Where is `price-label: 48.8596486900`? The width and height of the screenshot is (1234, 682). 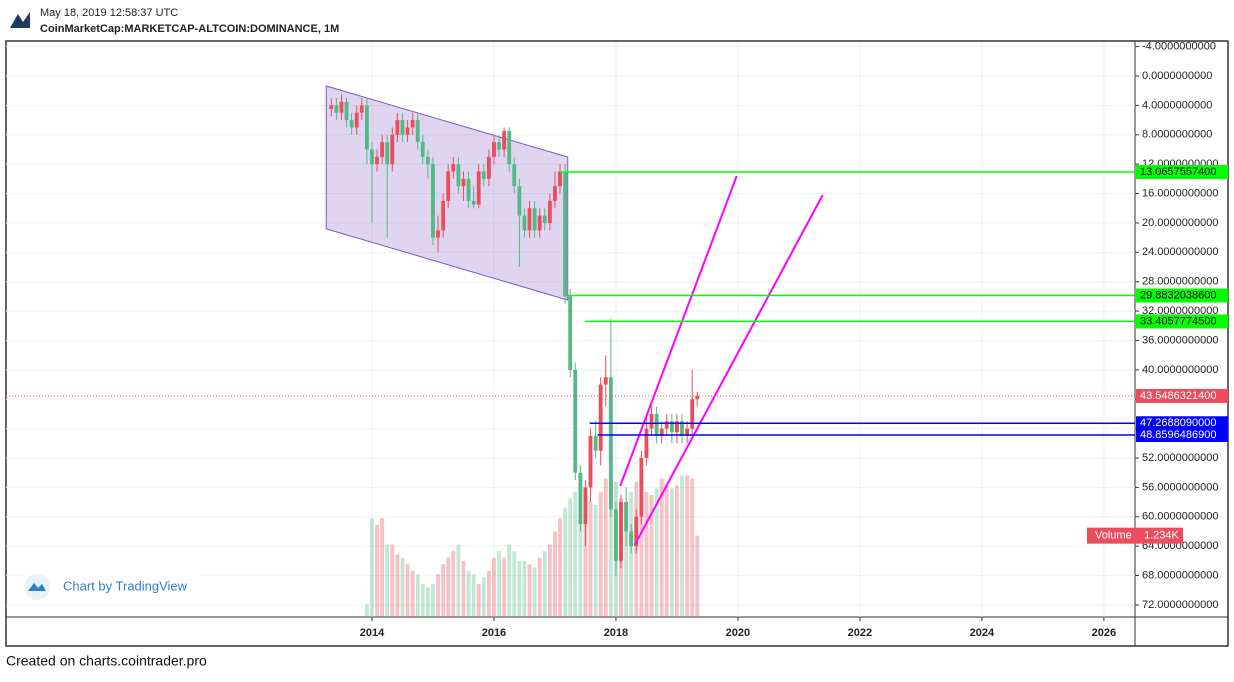 price-label: 48.8596486900 is located at coordinates (1178, 435).